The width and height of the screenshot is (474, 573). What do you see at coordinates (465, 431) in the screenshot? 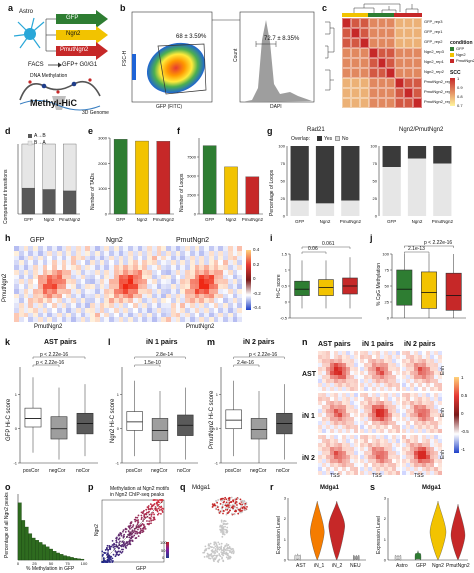
I see `scale-tick: -0.5` at bounding box center [465, 431].